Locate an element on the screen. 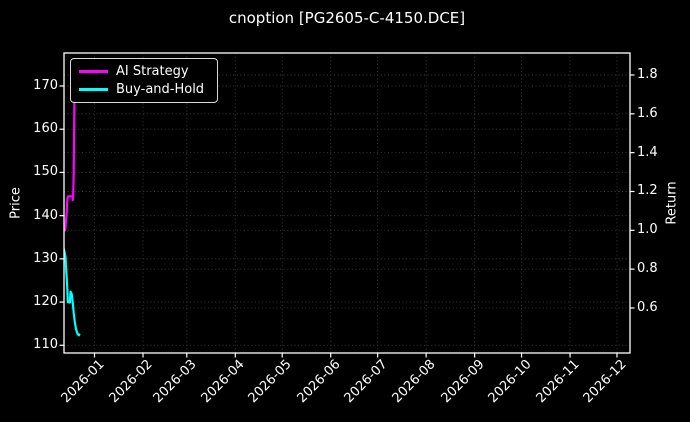  legend: AI Strategy Buy-and-Hold is located at coordinates (144, 80).